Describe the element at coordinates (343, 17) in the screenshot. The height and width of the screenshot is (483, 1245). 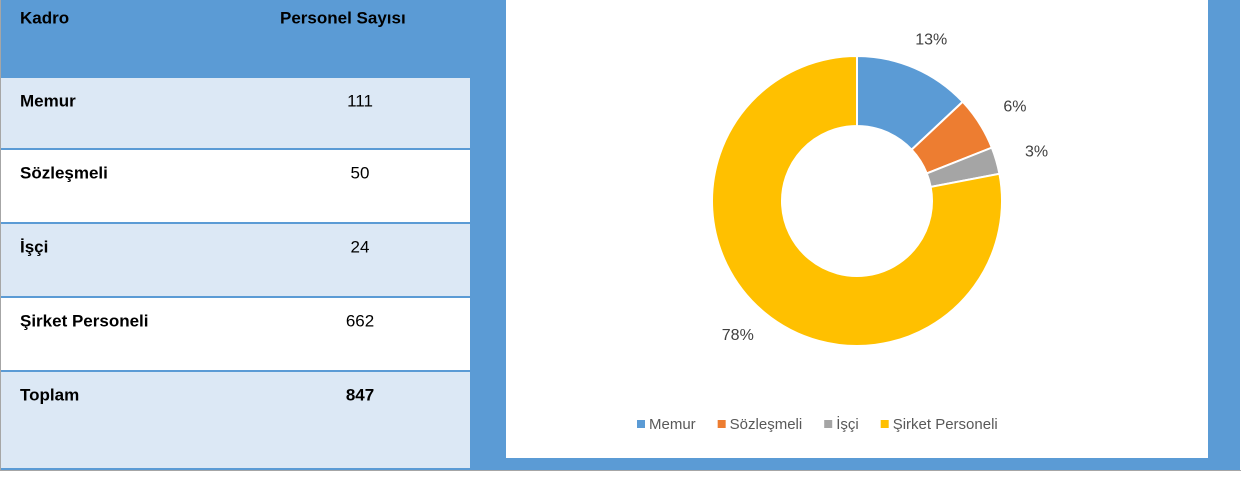
I see `header-cell: Personel Sayısı` at that location.